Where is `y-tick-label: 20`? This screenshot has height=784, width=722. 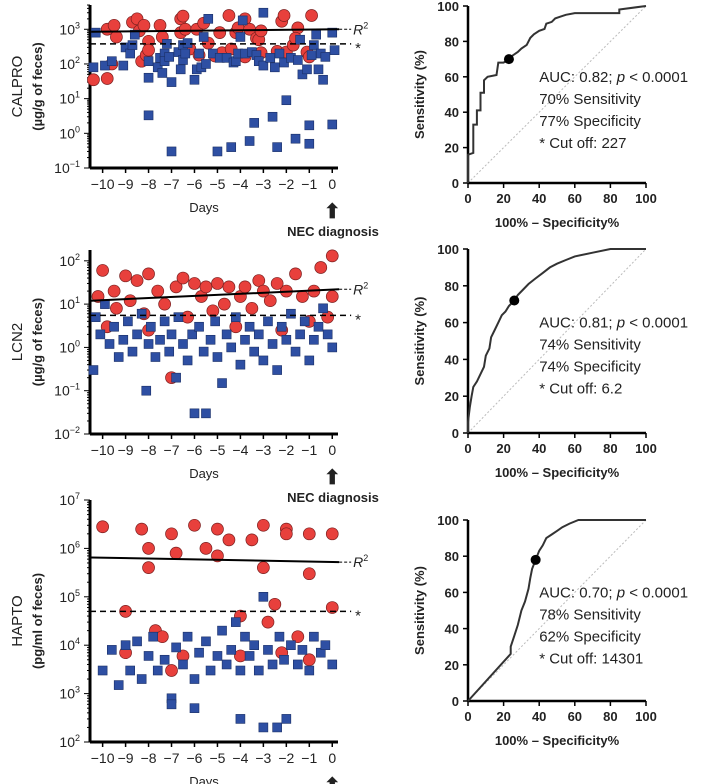 y-tick-label: 20 is located at coordinates (452, 665).